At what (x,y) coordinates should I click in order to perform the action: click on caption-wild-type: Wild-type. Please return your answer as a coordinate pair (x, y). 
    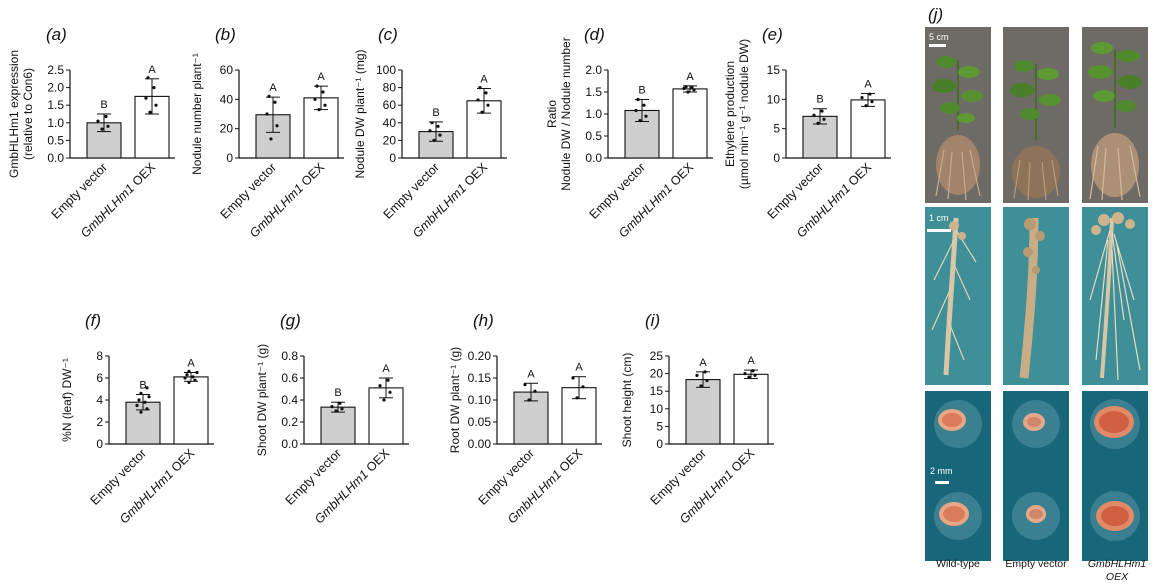
    Looking at the image, I should click on (958, 564).